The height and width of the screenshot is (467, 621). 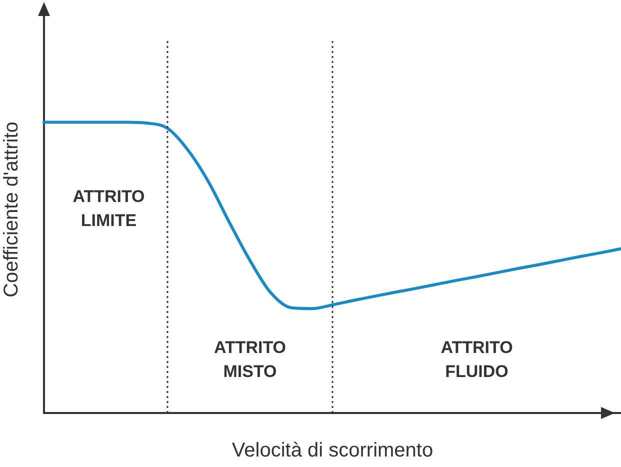 I want to click on x-axis-title: Velocità di scorrimento, so click(x=333, y=451).